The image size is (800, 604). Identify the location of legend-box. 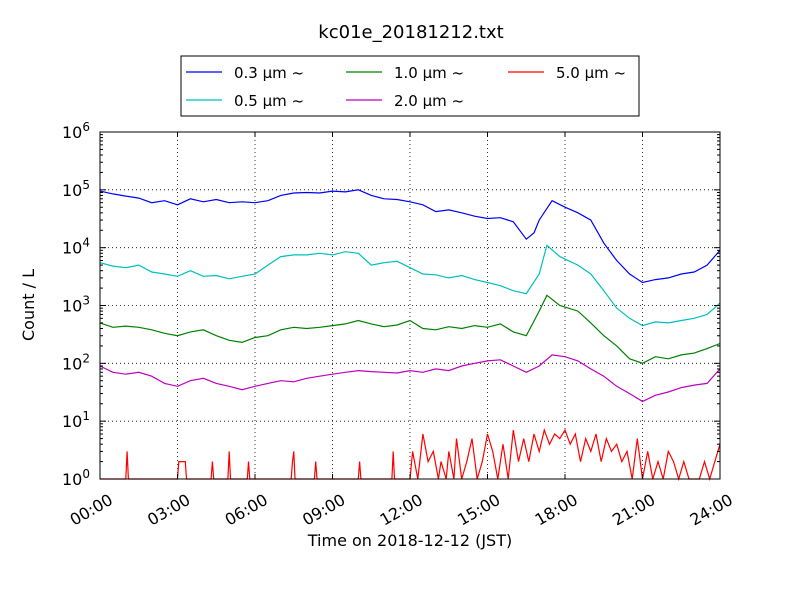
(410, 86).